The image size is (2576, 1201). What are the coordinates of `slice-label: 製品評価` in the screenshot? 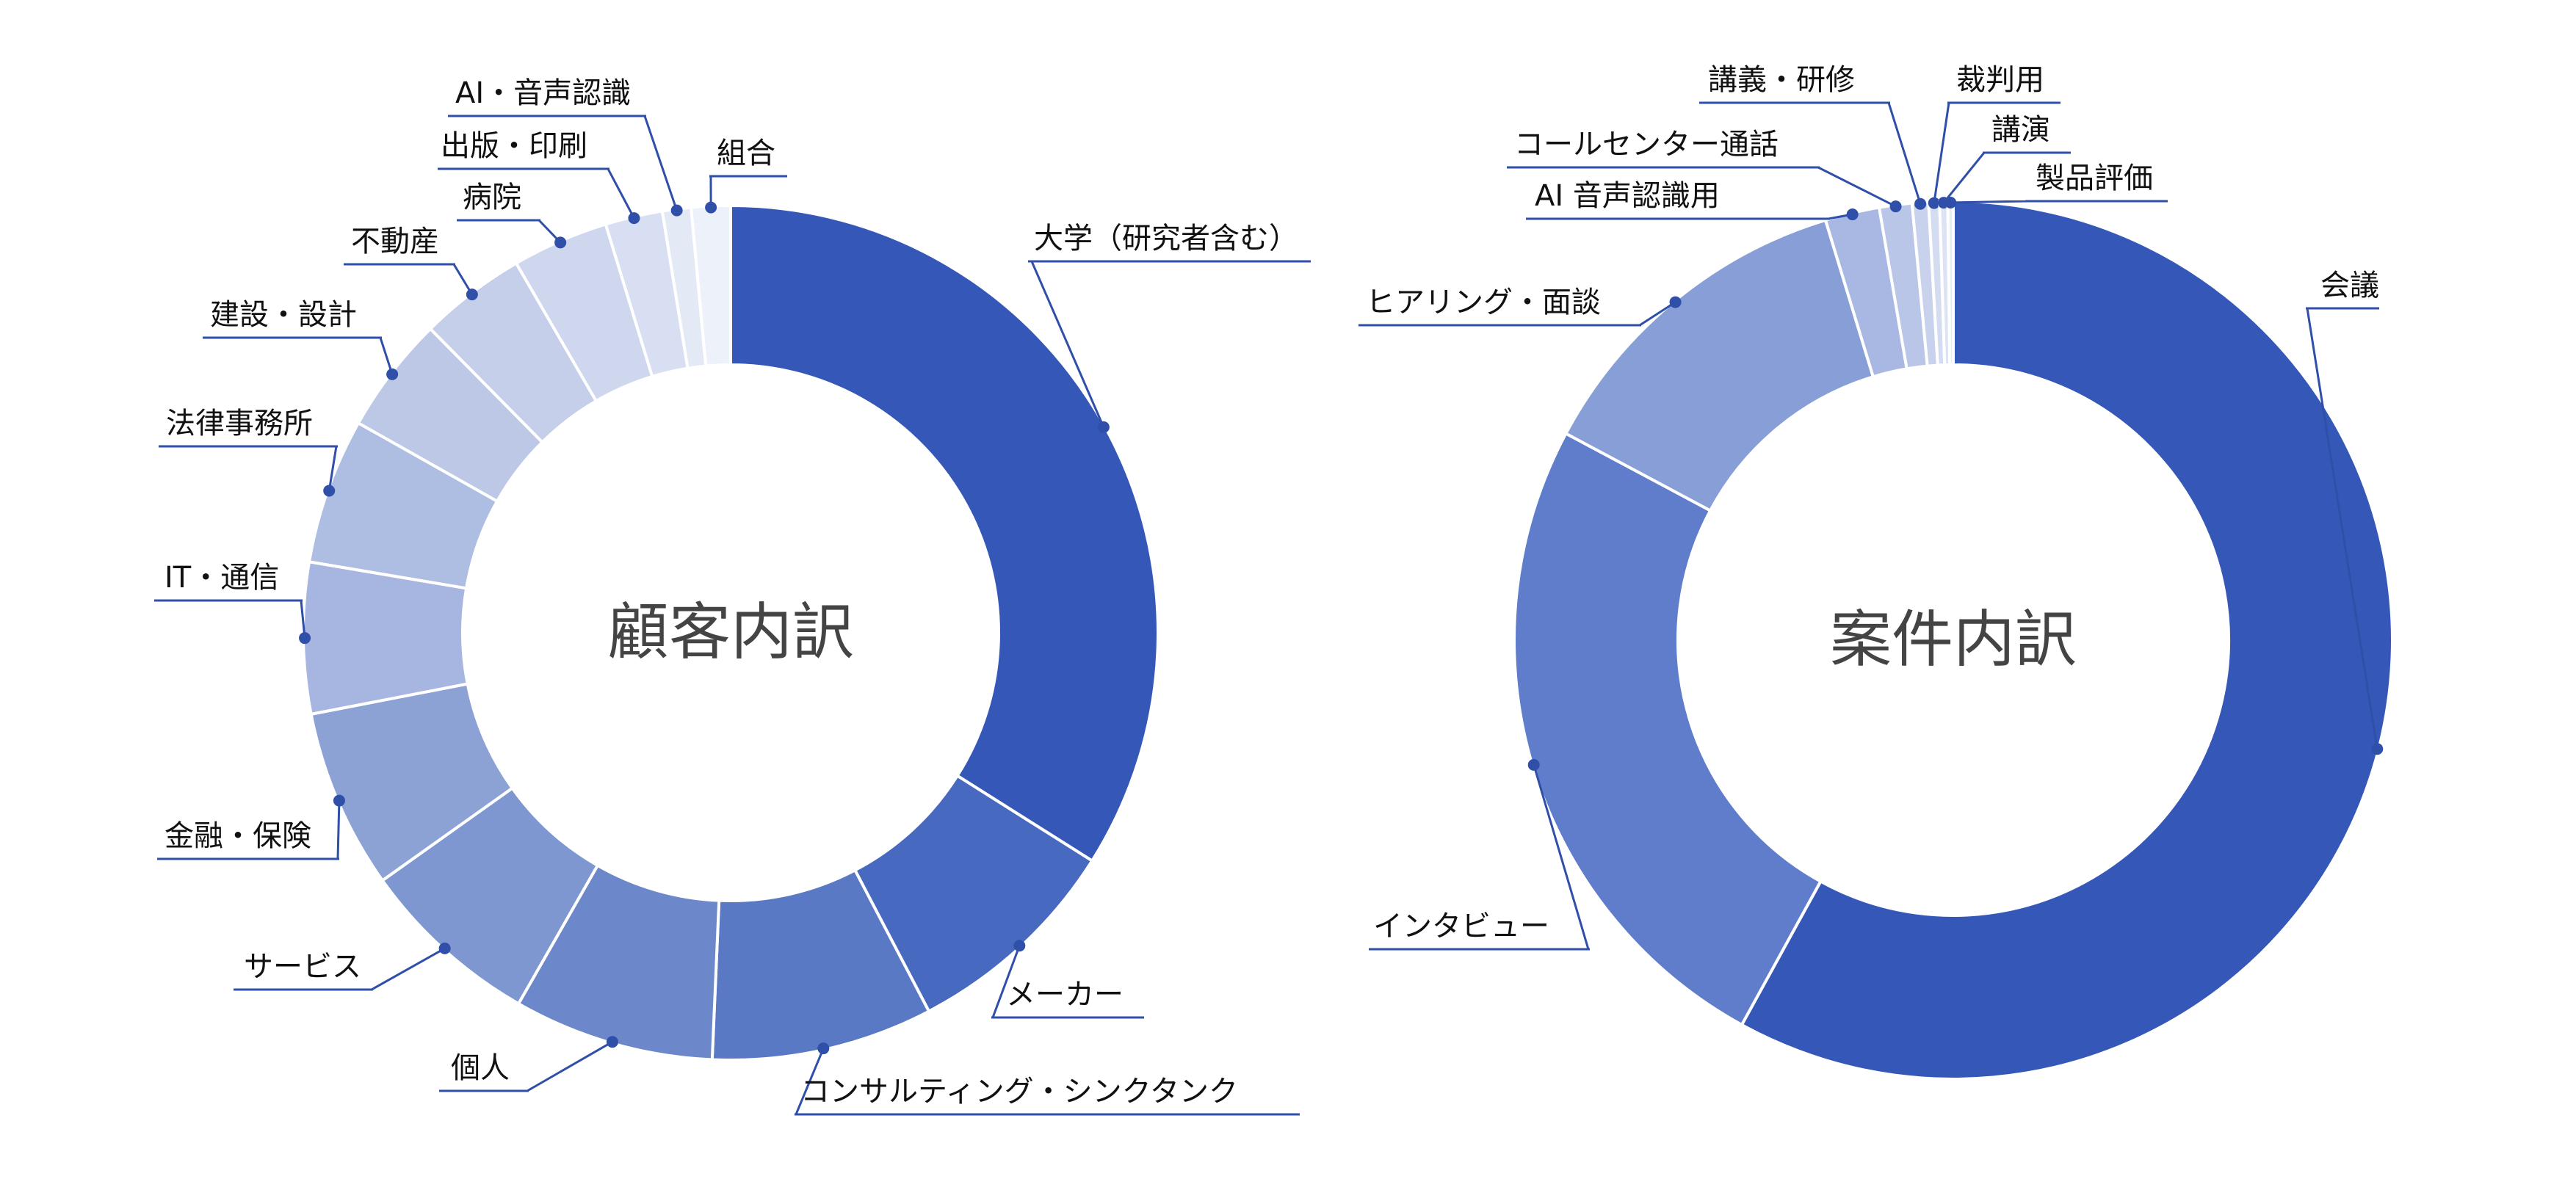 It's located at (2094, 178).